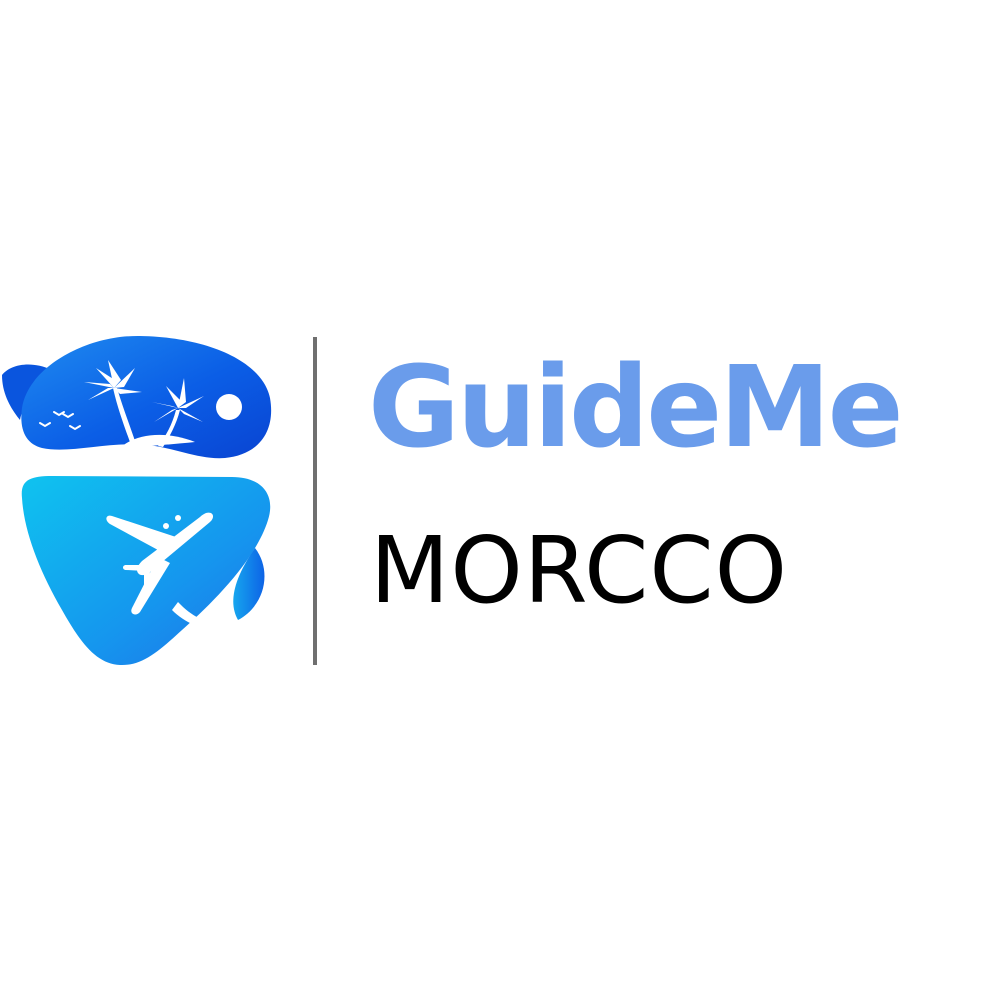 Image resolution: width=1000 pixels, height=1000 pixels. I want to click on travel-pin-icon, so click(137, 500).